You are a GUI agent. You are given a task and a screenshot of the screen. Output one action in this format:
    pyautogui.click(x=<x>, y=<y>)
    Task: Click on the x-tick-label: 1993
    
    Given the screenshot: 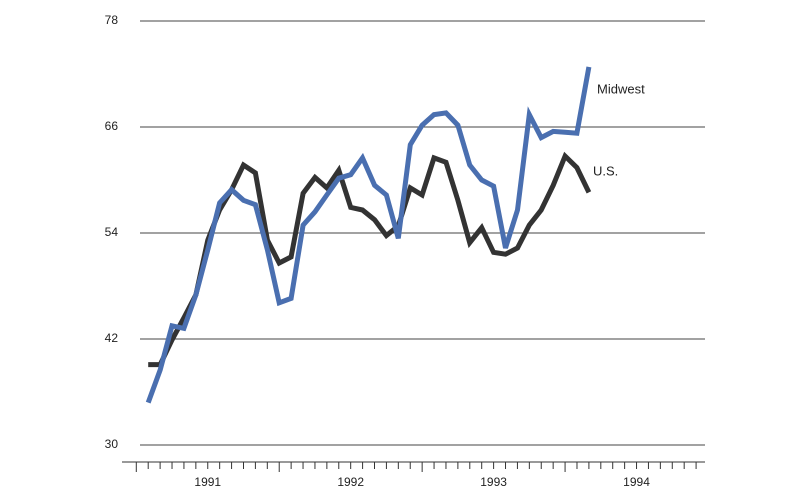 What is the action you would take?
    pyautogui.click(x=493, y=482)
    